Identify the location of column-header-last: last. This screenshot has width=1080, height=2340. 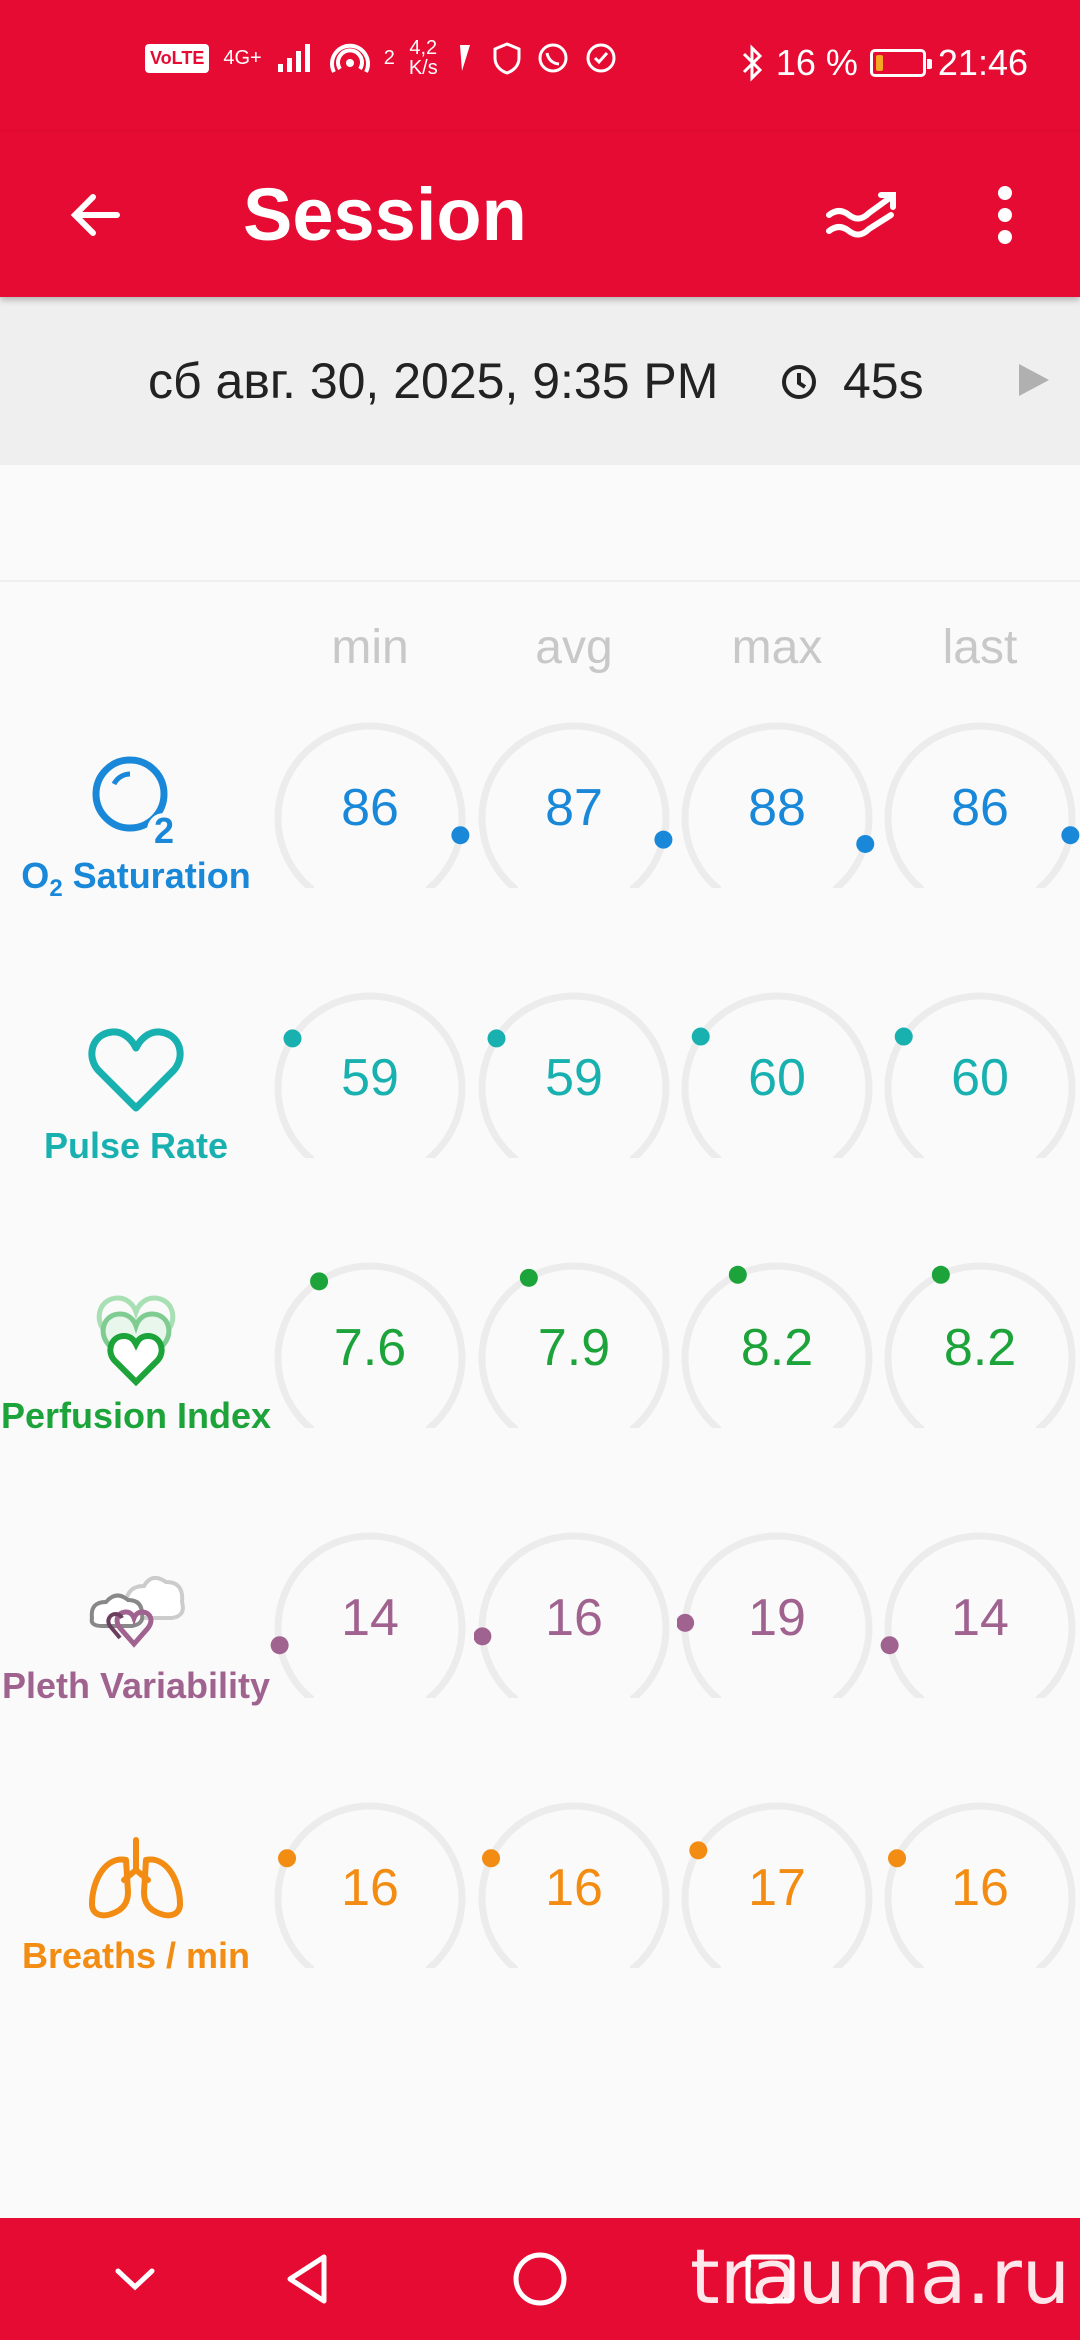
(980, 647).